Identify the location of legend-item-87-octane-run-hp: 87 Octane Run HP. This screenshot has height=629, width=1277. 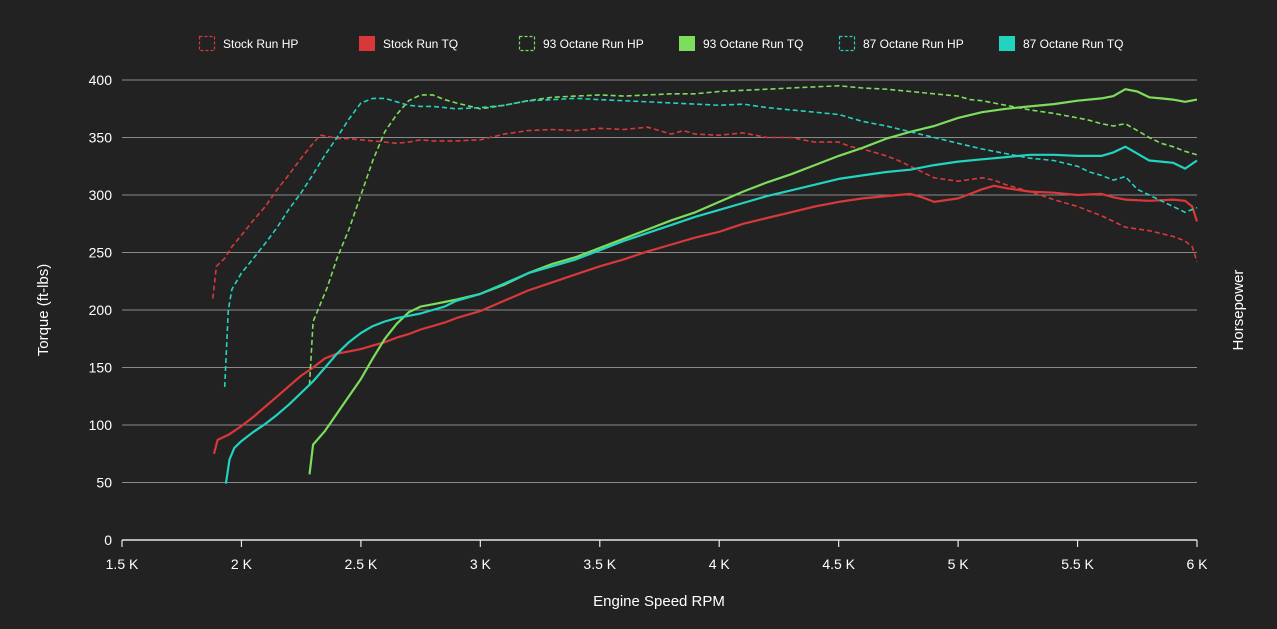
(901, 43).